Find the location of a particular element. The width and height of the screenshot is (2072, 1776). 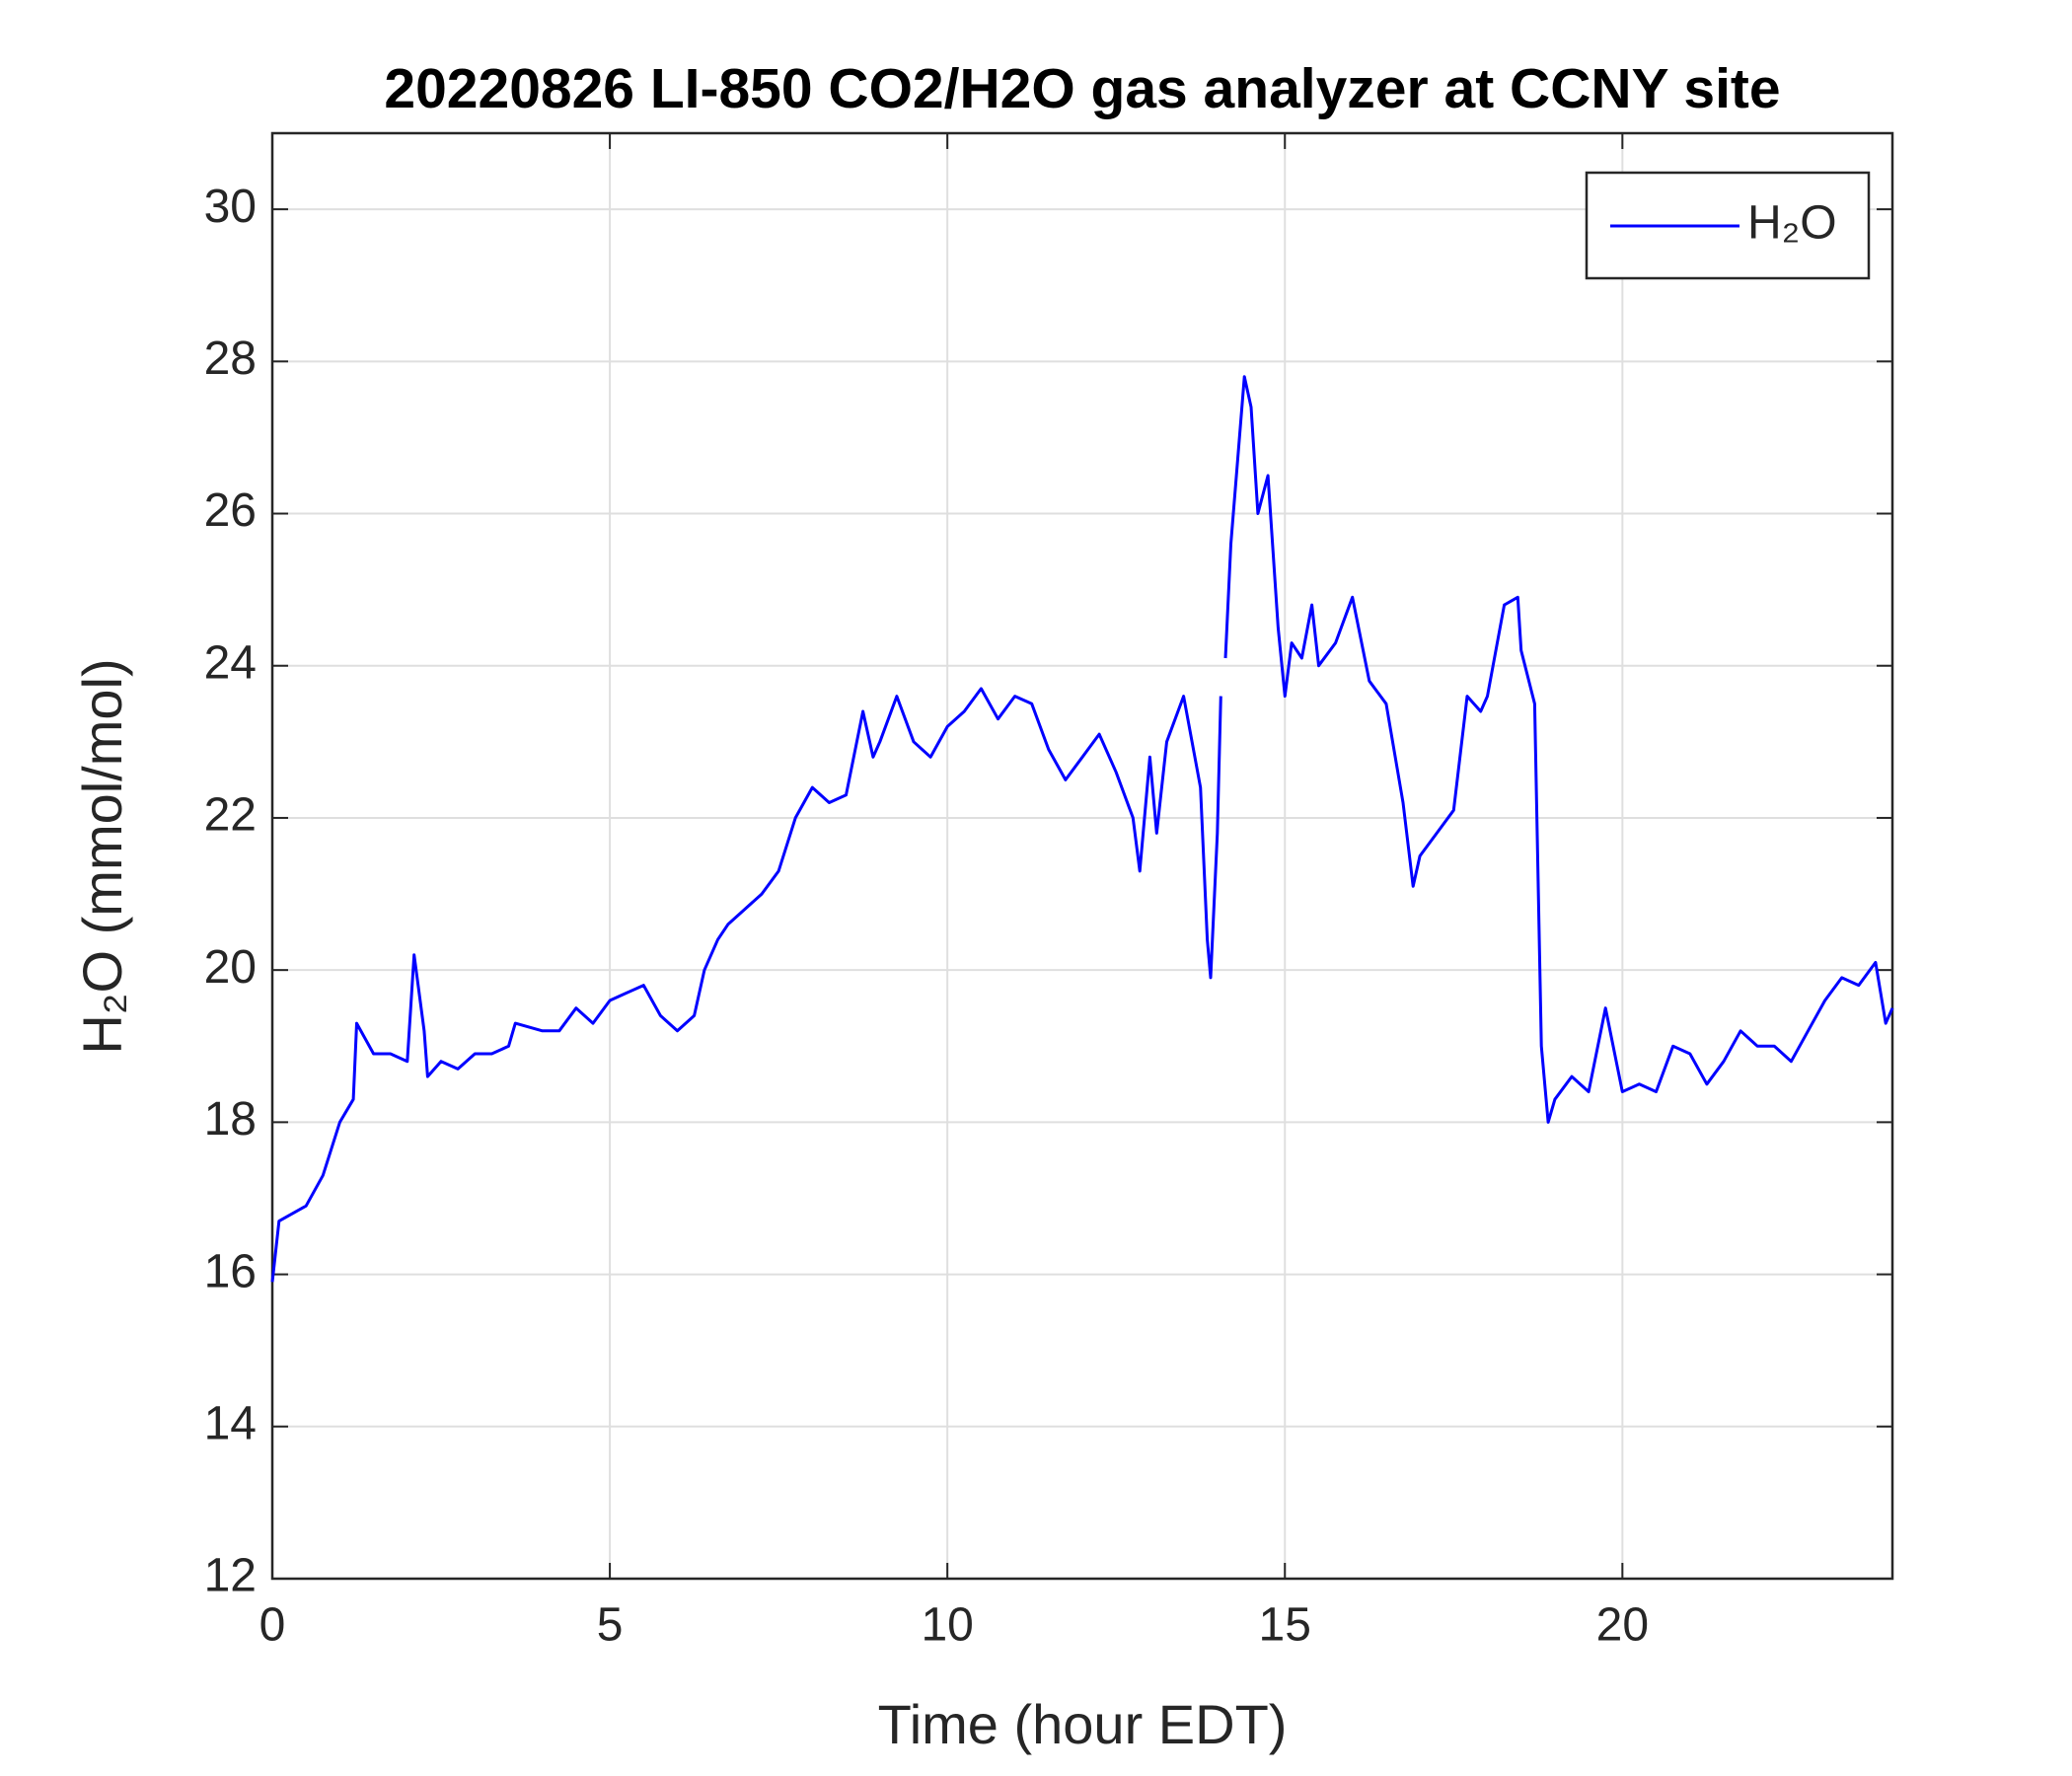

x-tick-label: 0 is located at coordinates (272, 1625).